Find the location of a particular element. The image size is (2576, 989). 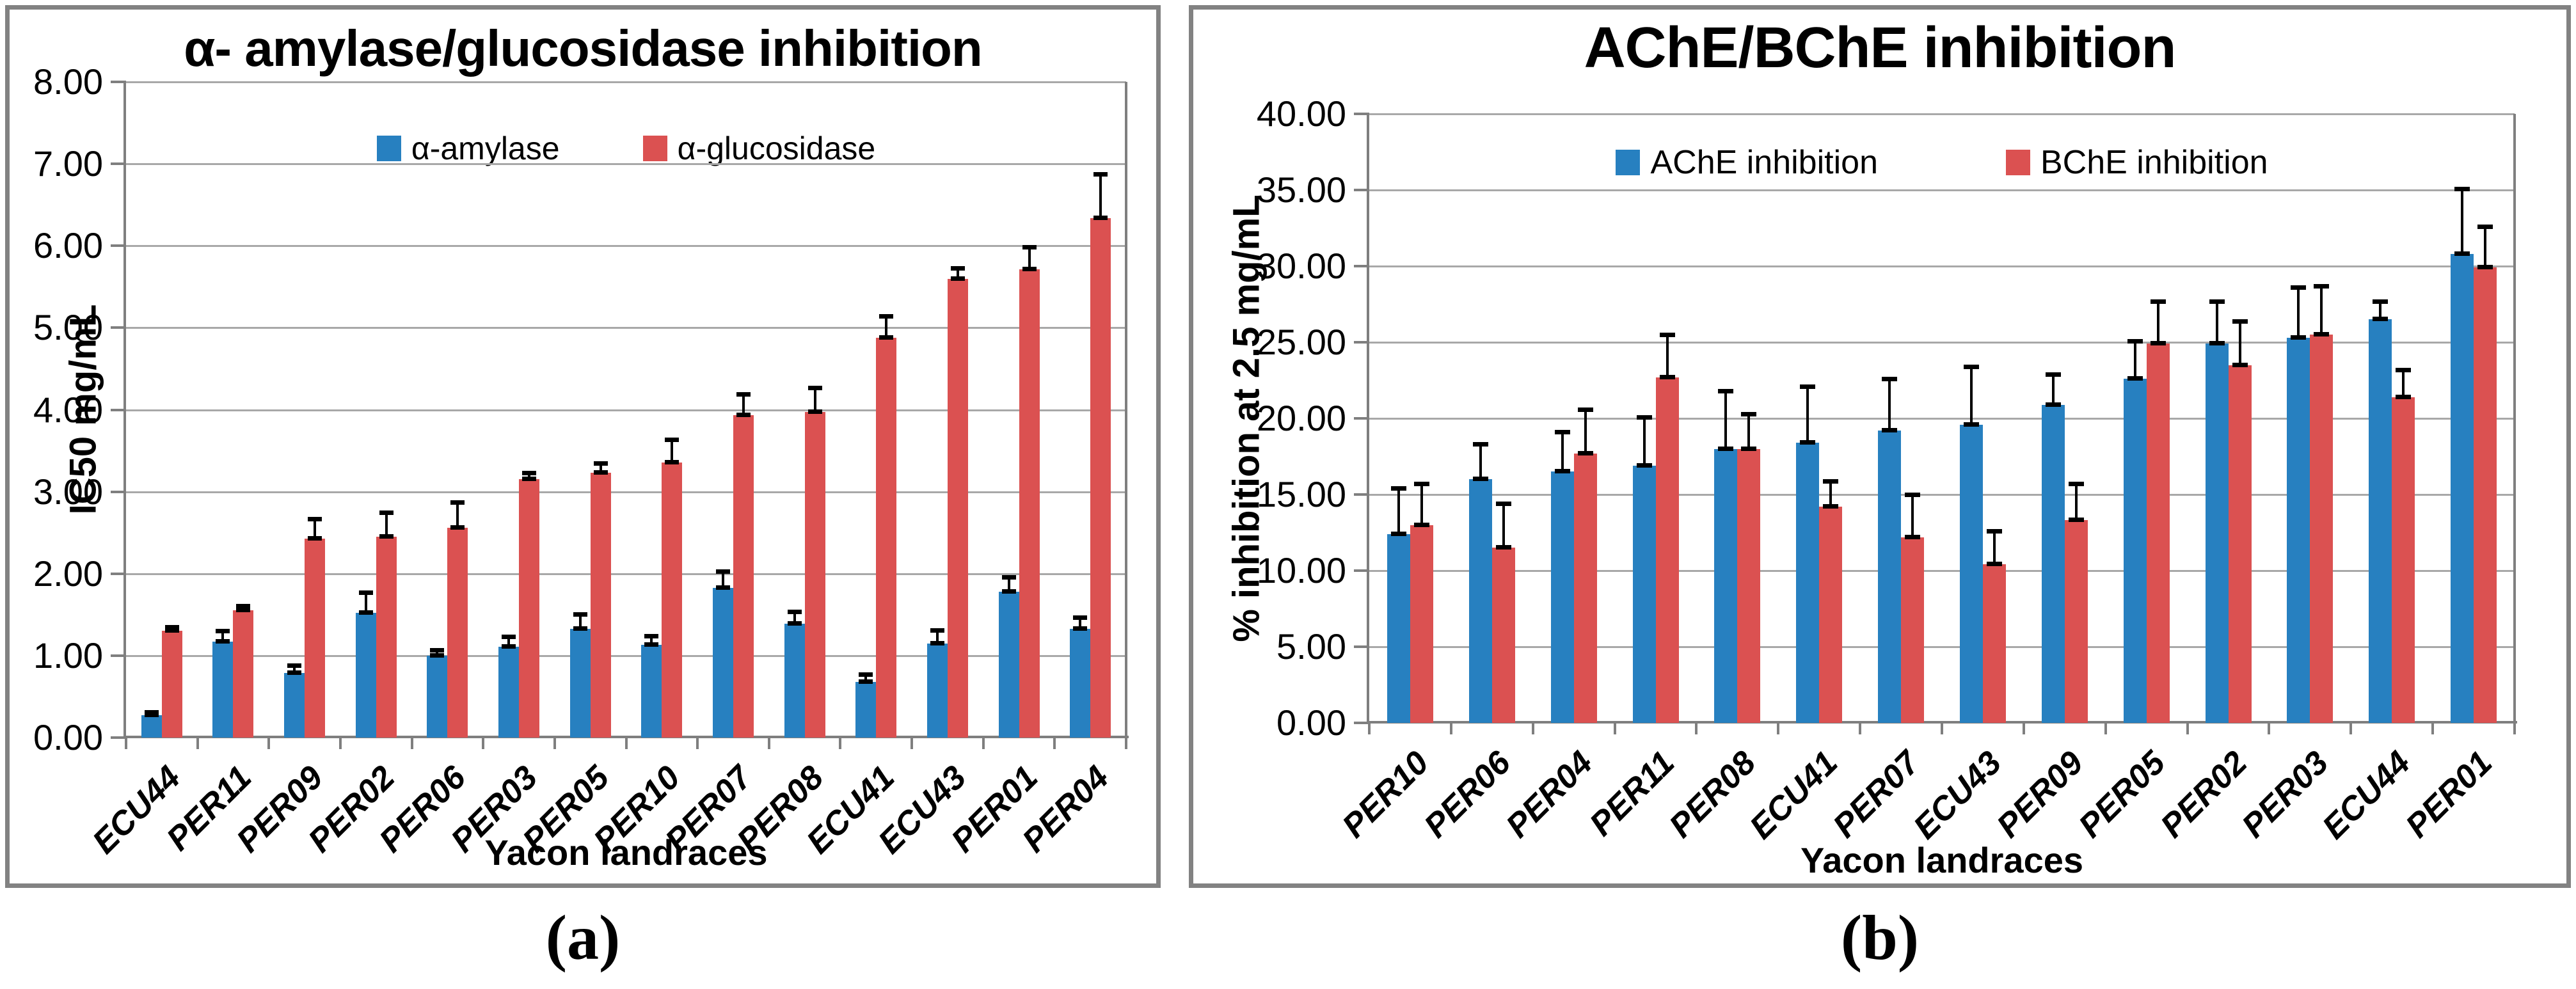

y-tick-label: 30.00 is located at coordinates (1301, 266).